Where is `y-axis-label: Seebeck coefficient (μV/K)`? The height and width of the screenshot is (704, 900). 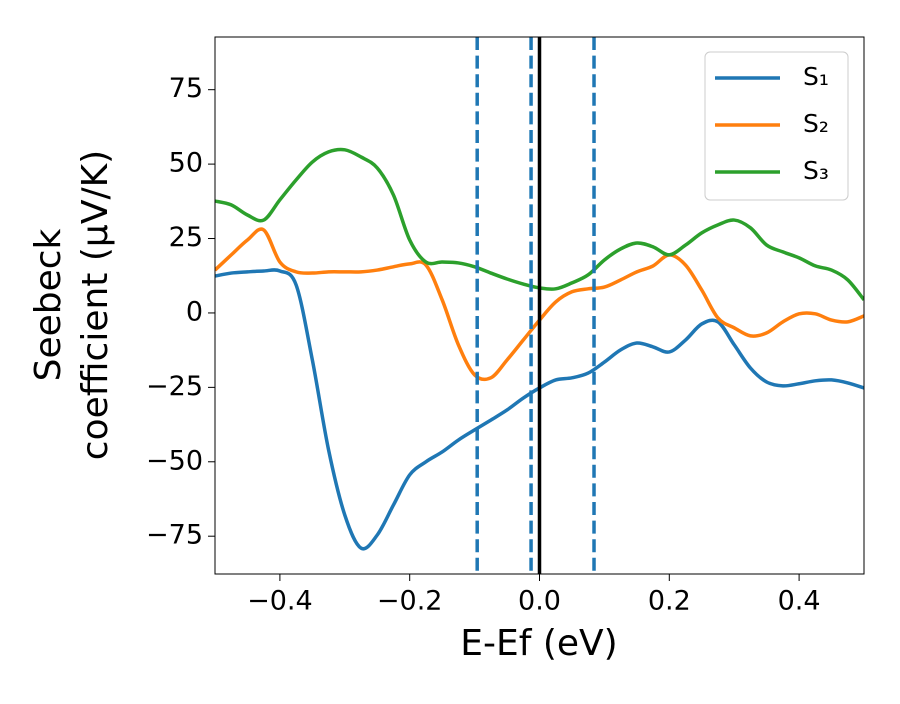 y-axis-label: Seebeck coefficient (μV/K) is located at coordinates (72, 305).